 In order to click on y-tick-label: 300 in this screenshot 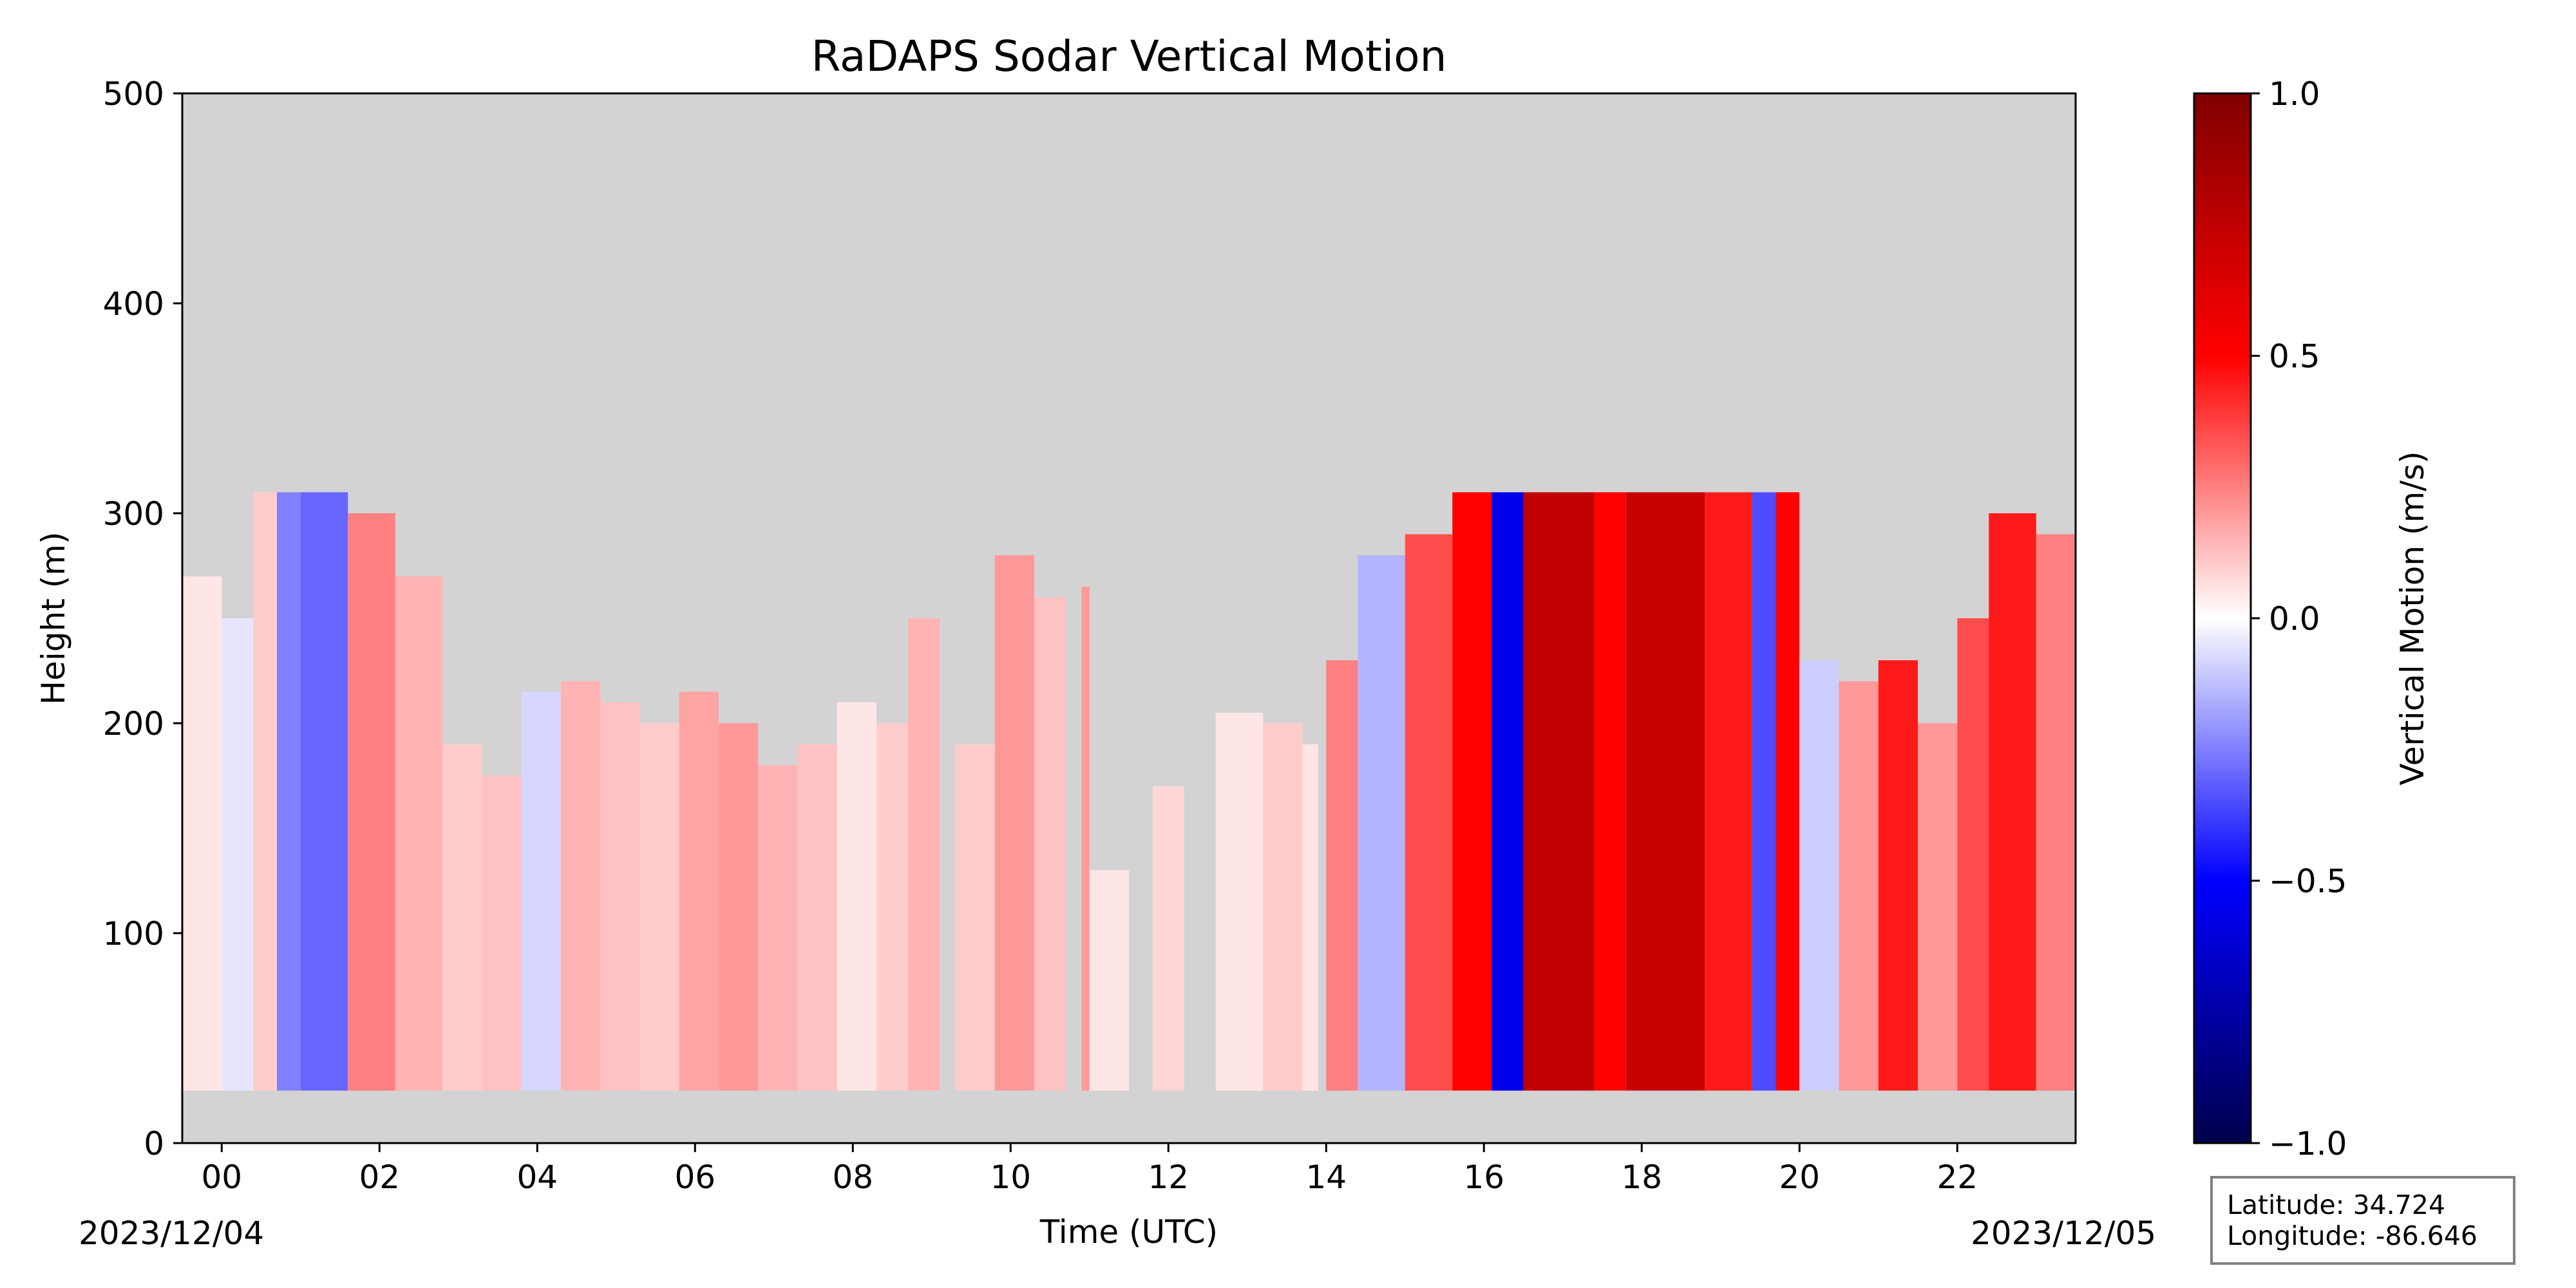, I will do `click(133, 514)`.